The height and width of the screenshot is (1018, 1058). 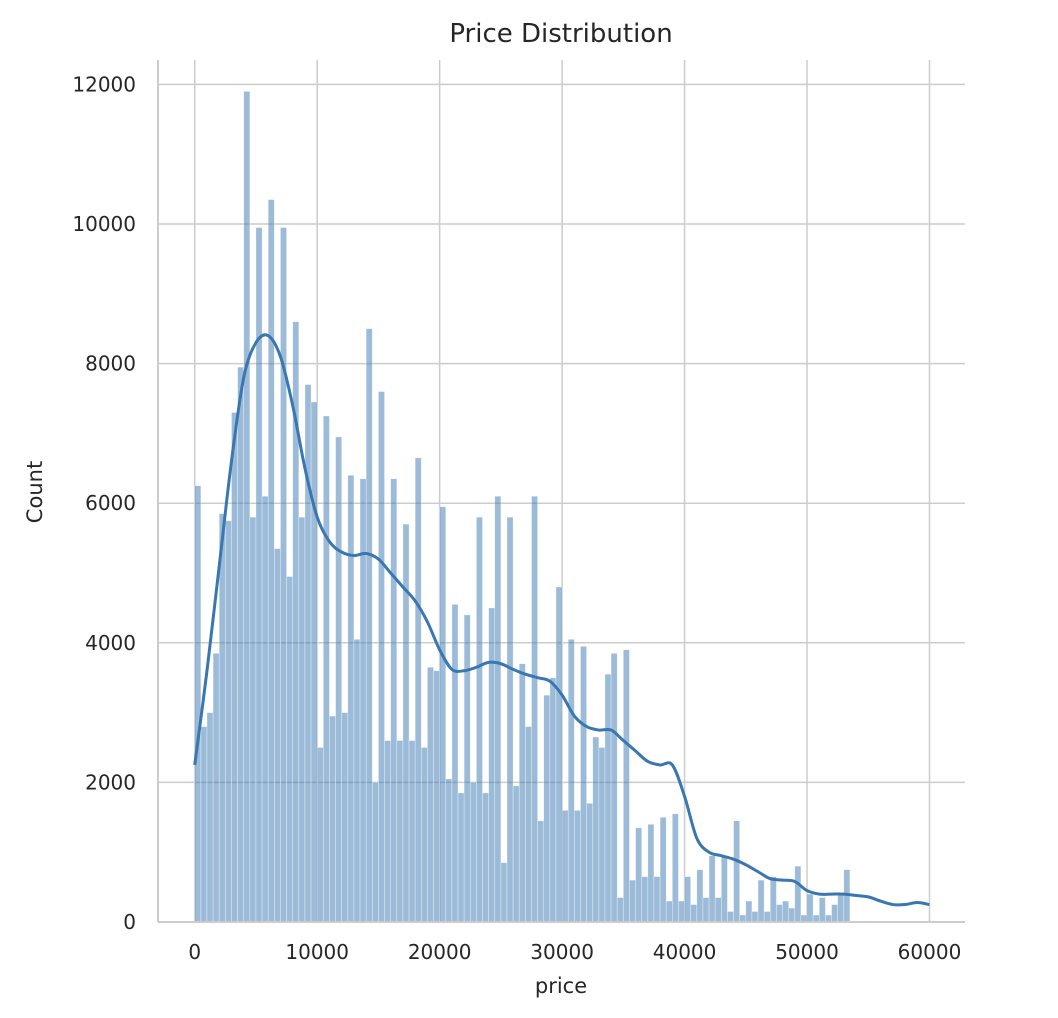 I want to click on y-tick-label: 12000, so click(x=104, y=84).